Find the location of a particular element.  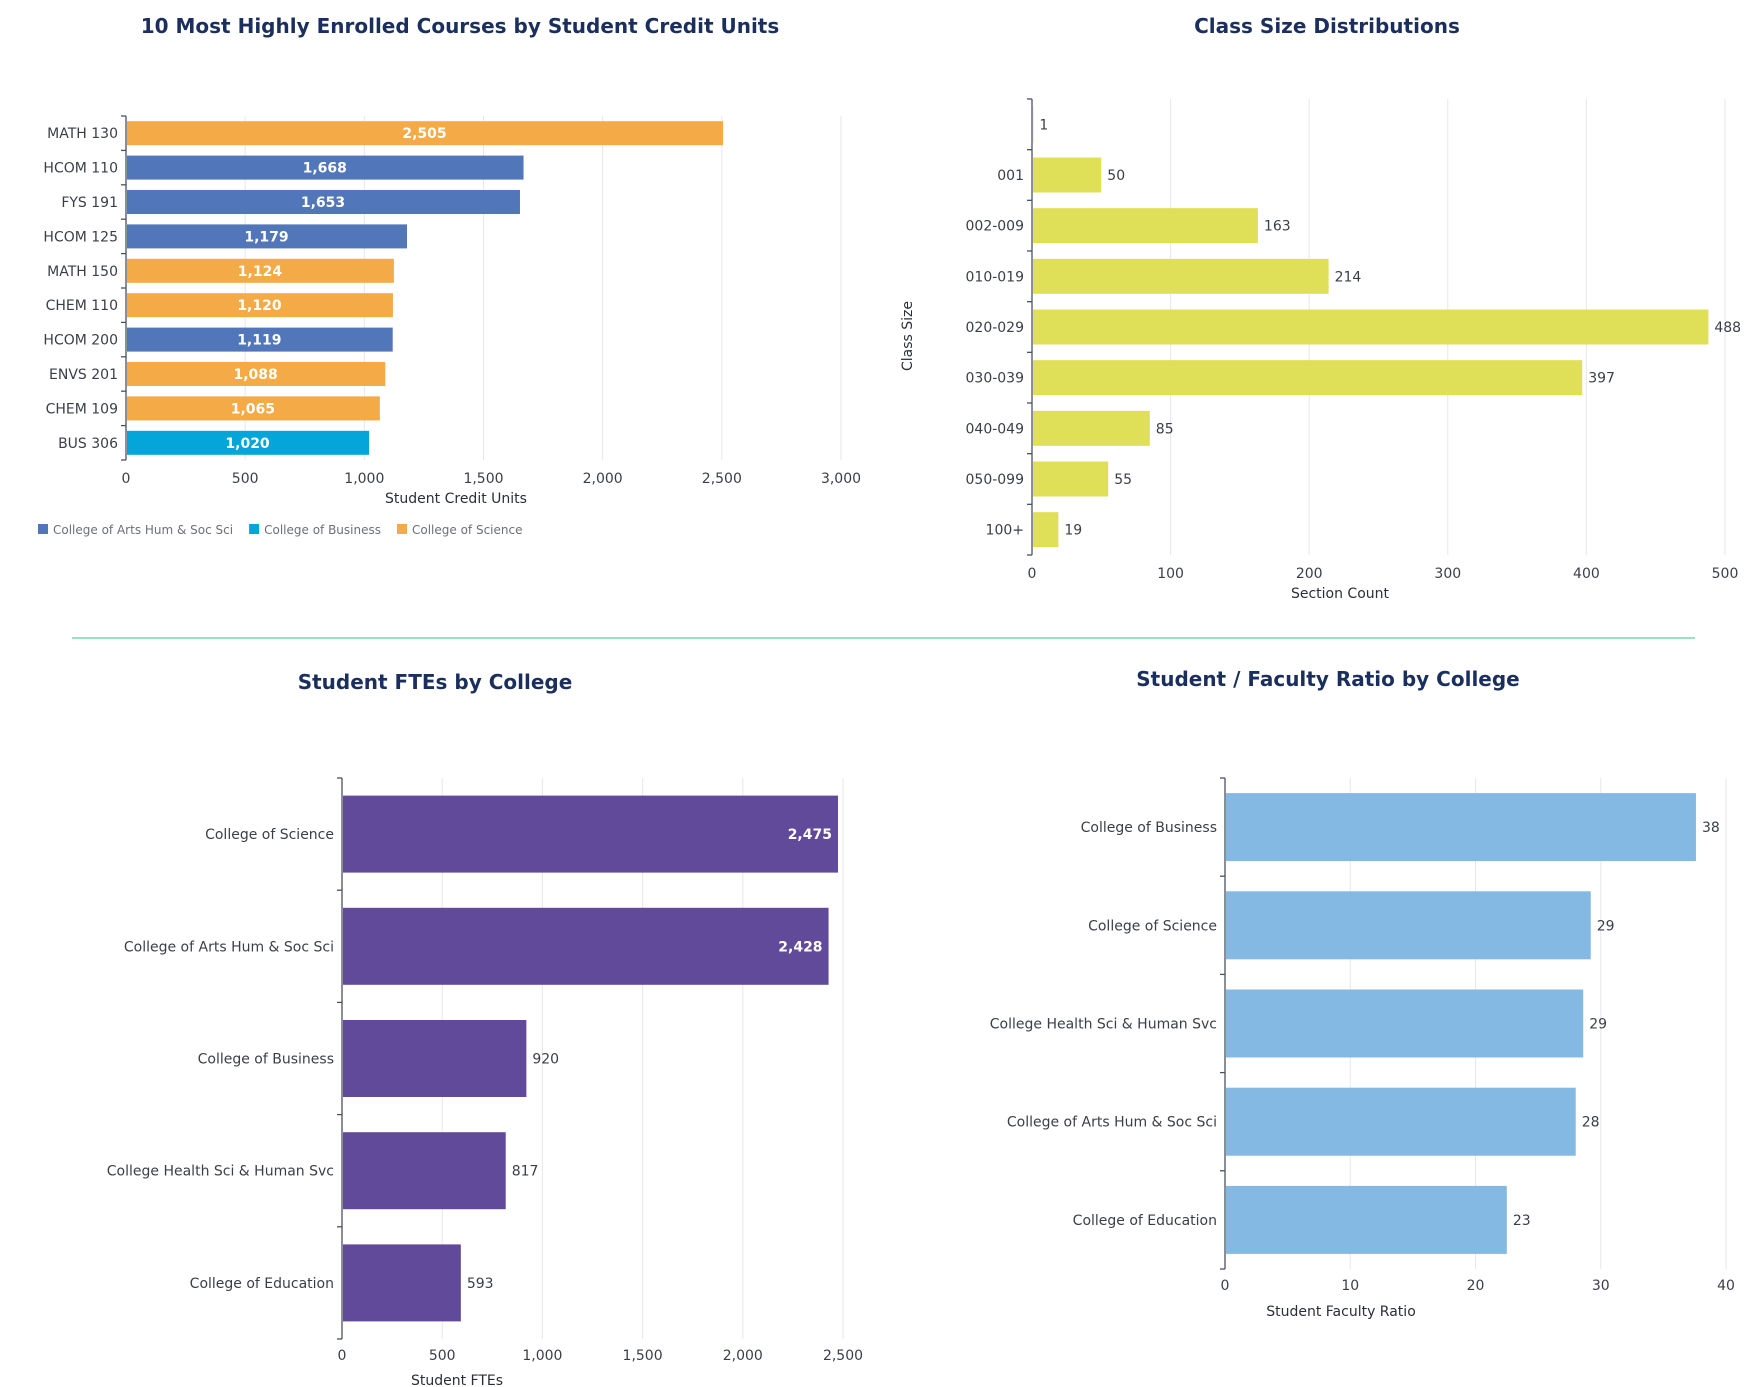

data-label: 1,088 is located at coordinates (256, 375).